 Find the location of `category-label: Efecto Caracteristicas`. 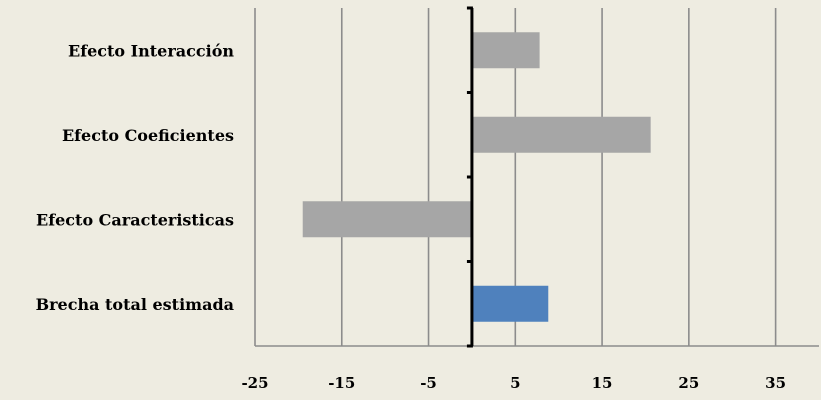

category-label: Efecto Caracteristicas is located at coordinates (135, 219).